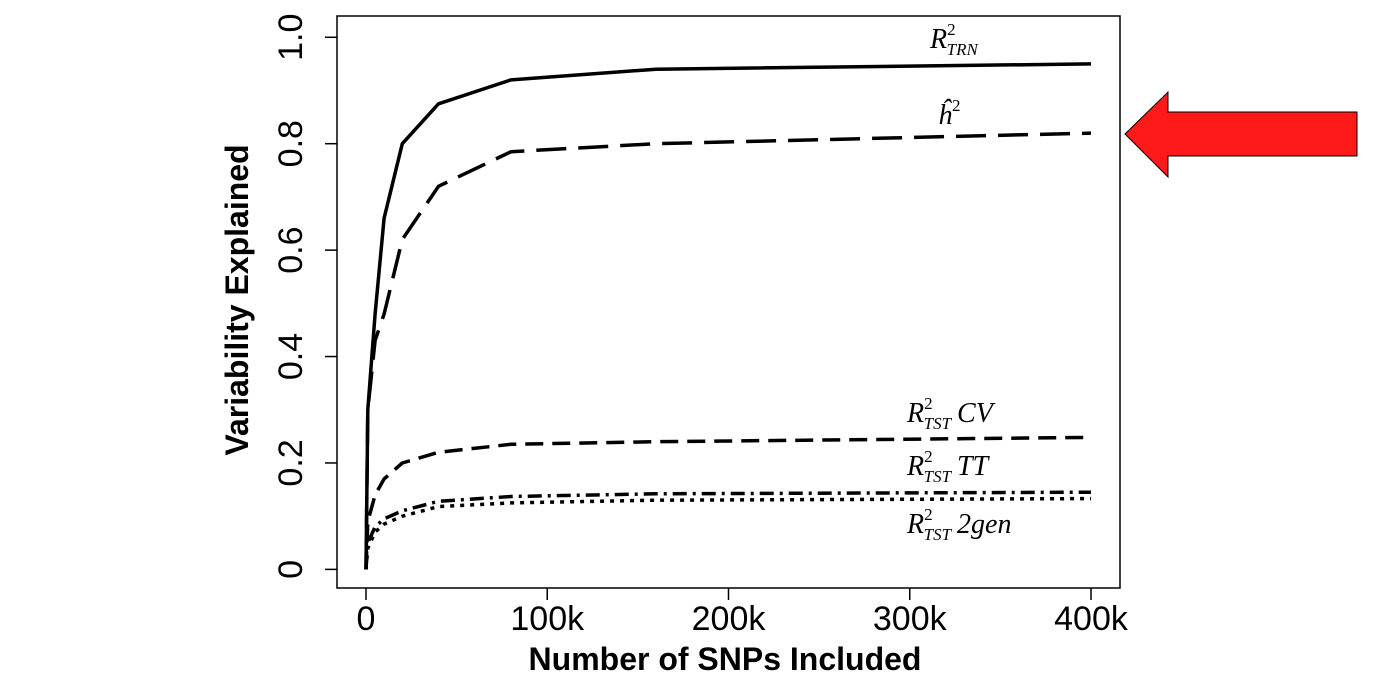  I want to click on x-tick-label: 100k, so click(547, 619).